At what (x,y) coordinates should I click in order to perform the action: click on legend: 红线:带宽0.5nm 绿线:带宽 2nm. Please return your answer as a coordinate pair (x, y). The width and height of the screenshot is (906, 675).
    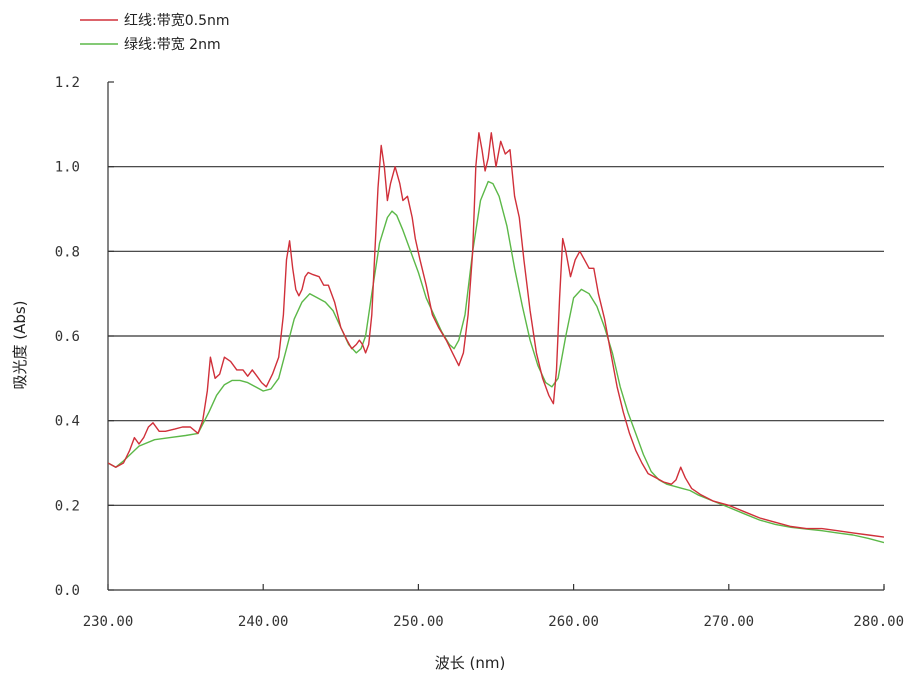
    Looking at the image, I should click on (155, 32).